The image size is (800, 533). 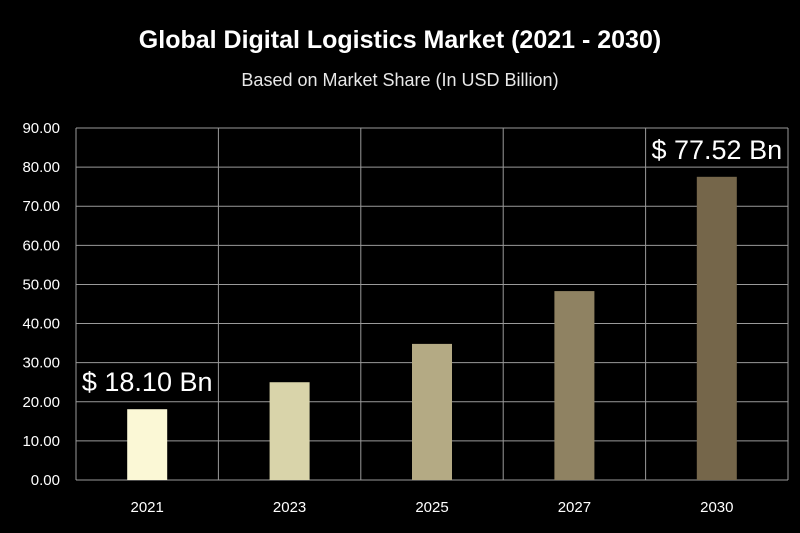 I want to click on bar-2023, so click(x=289, y=431).